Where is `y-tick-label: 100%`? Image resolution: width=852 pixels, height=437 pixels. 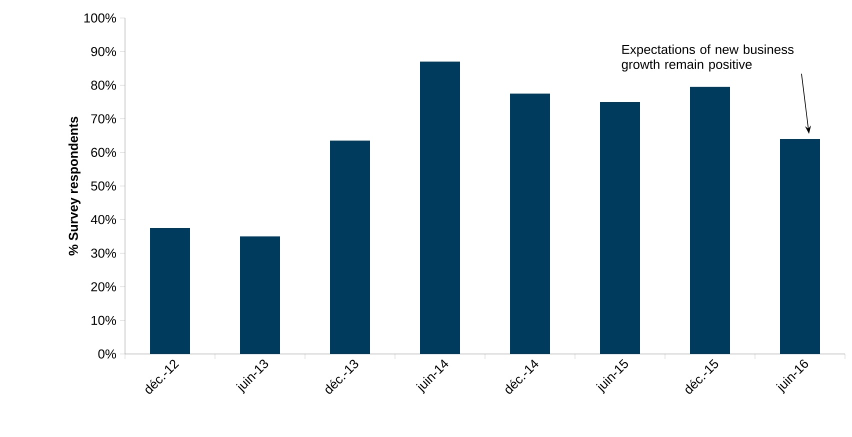
y-tick-label: 100% is located at coordinates (100, 18).